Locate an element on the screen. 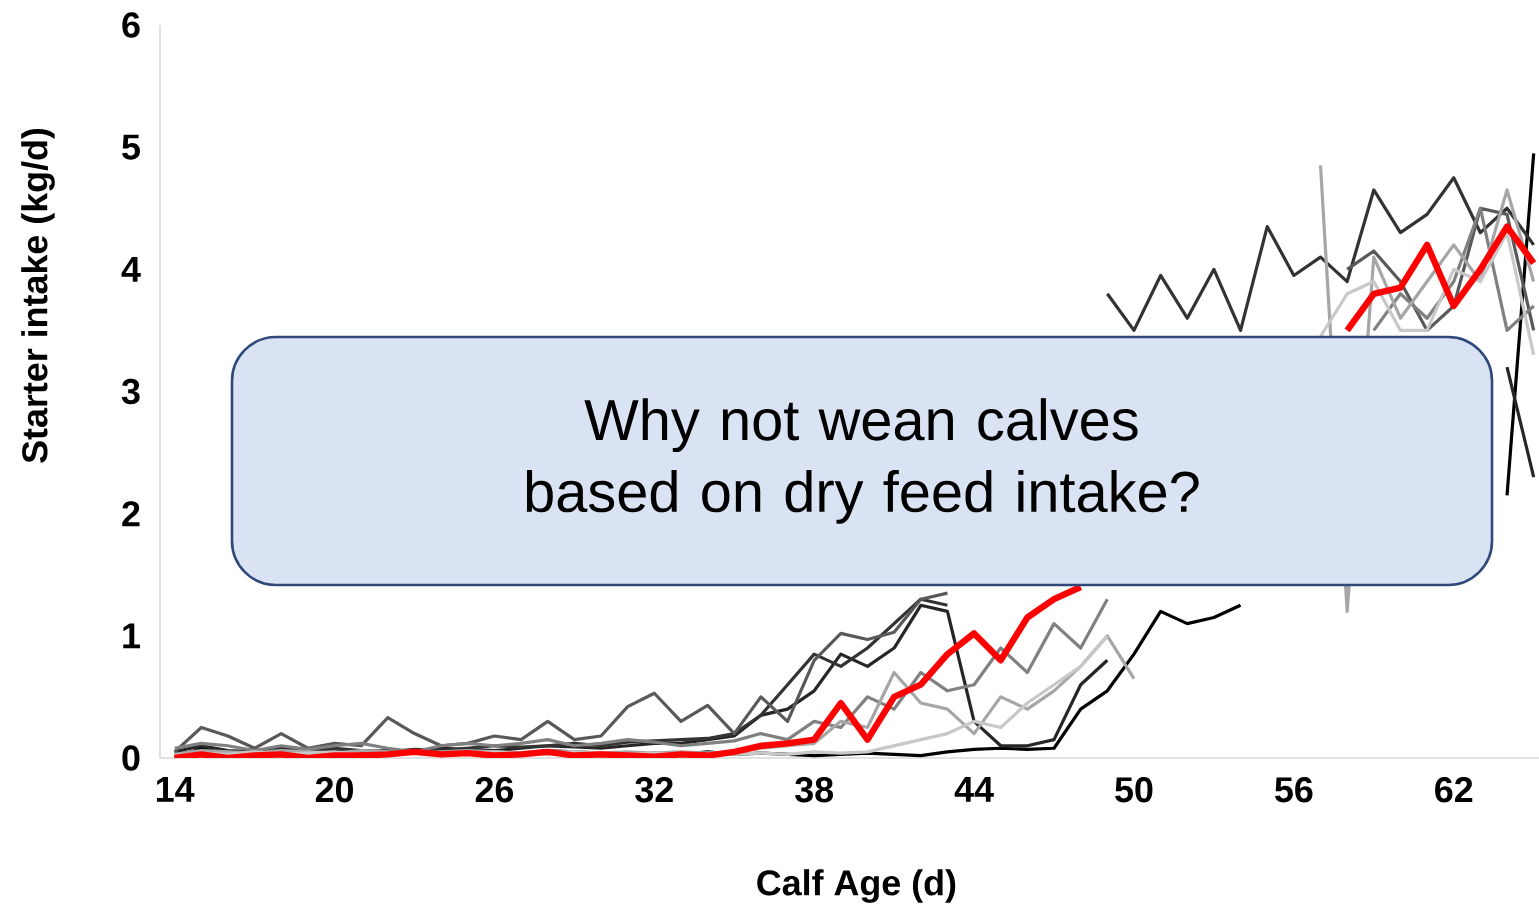 This screenshot has width=1539, height=907. x-tick-label: 44 is located at coordinates (974, 789).